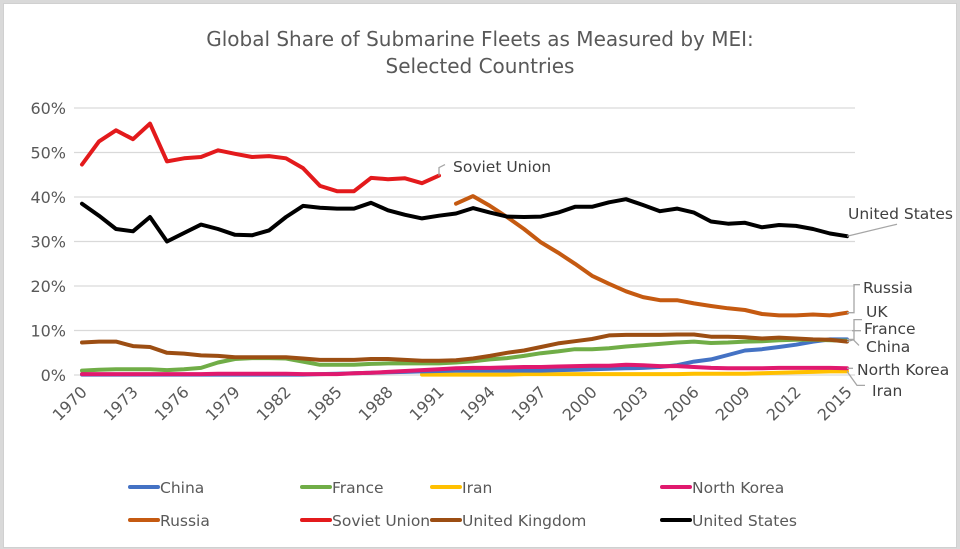 The image size is (960, 549). What do you see at coordinates (70, 403) in the screenshot?
I see `x-tick-label: 1970` at bounding box center [70, 403].